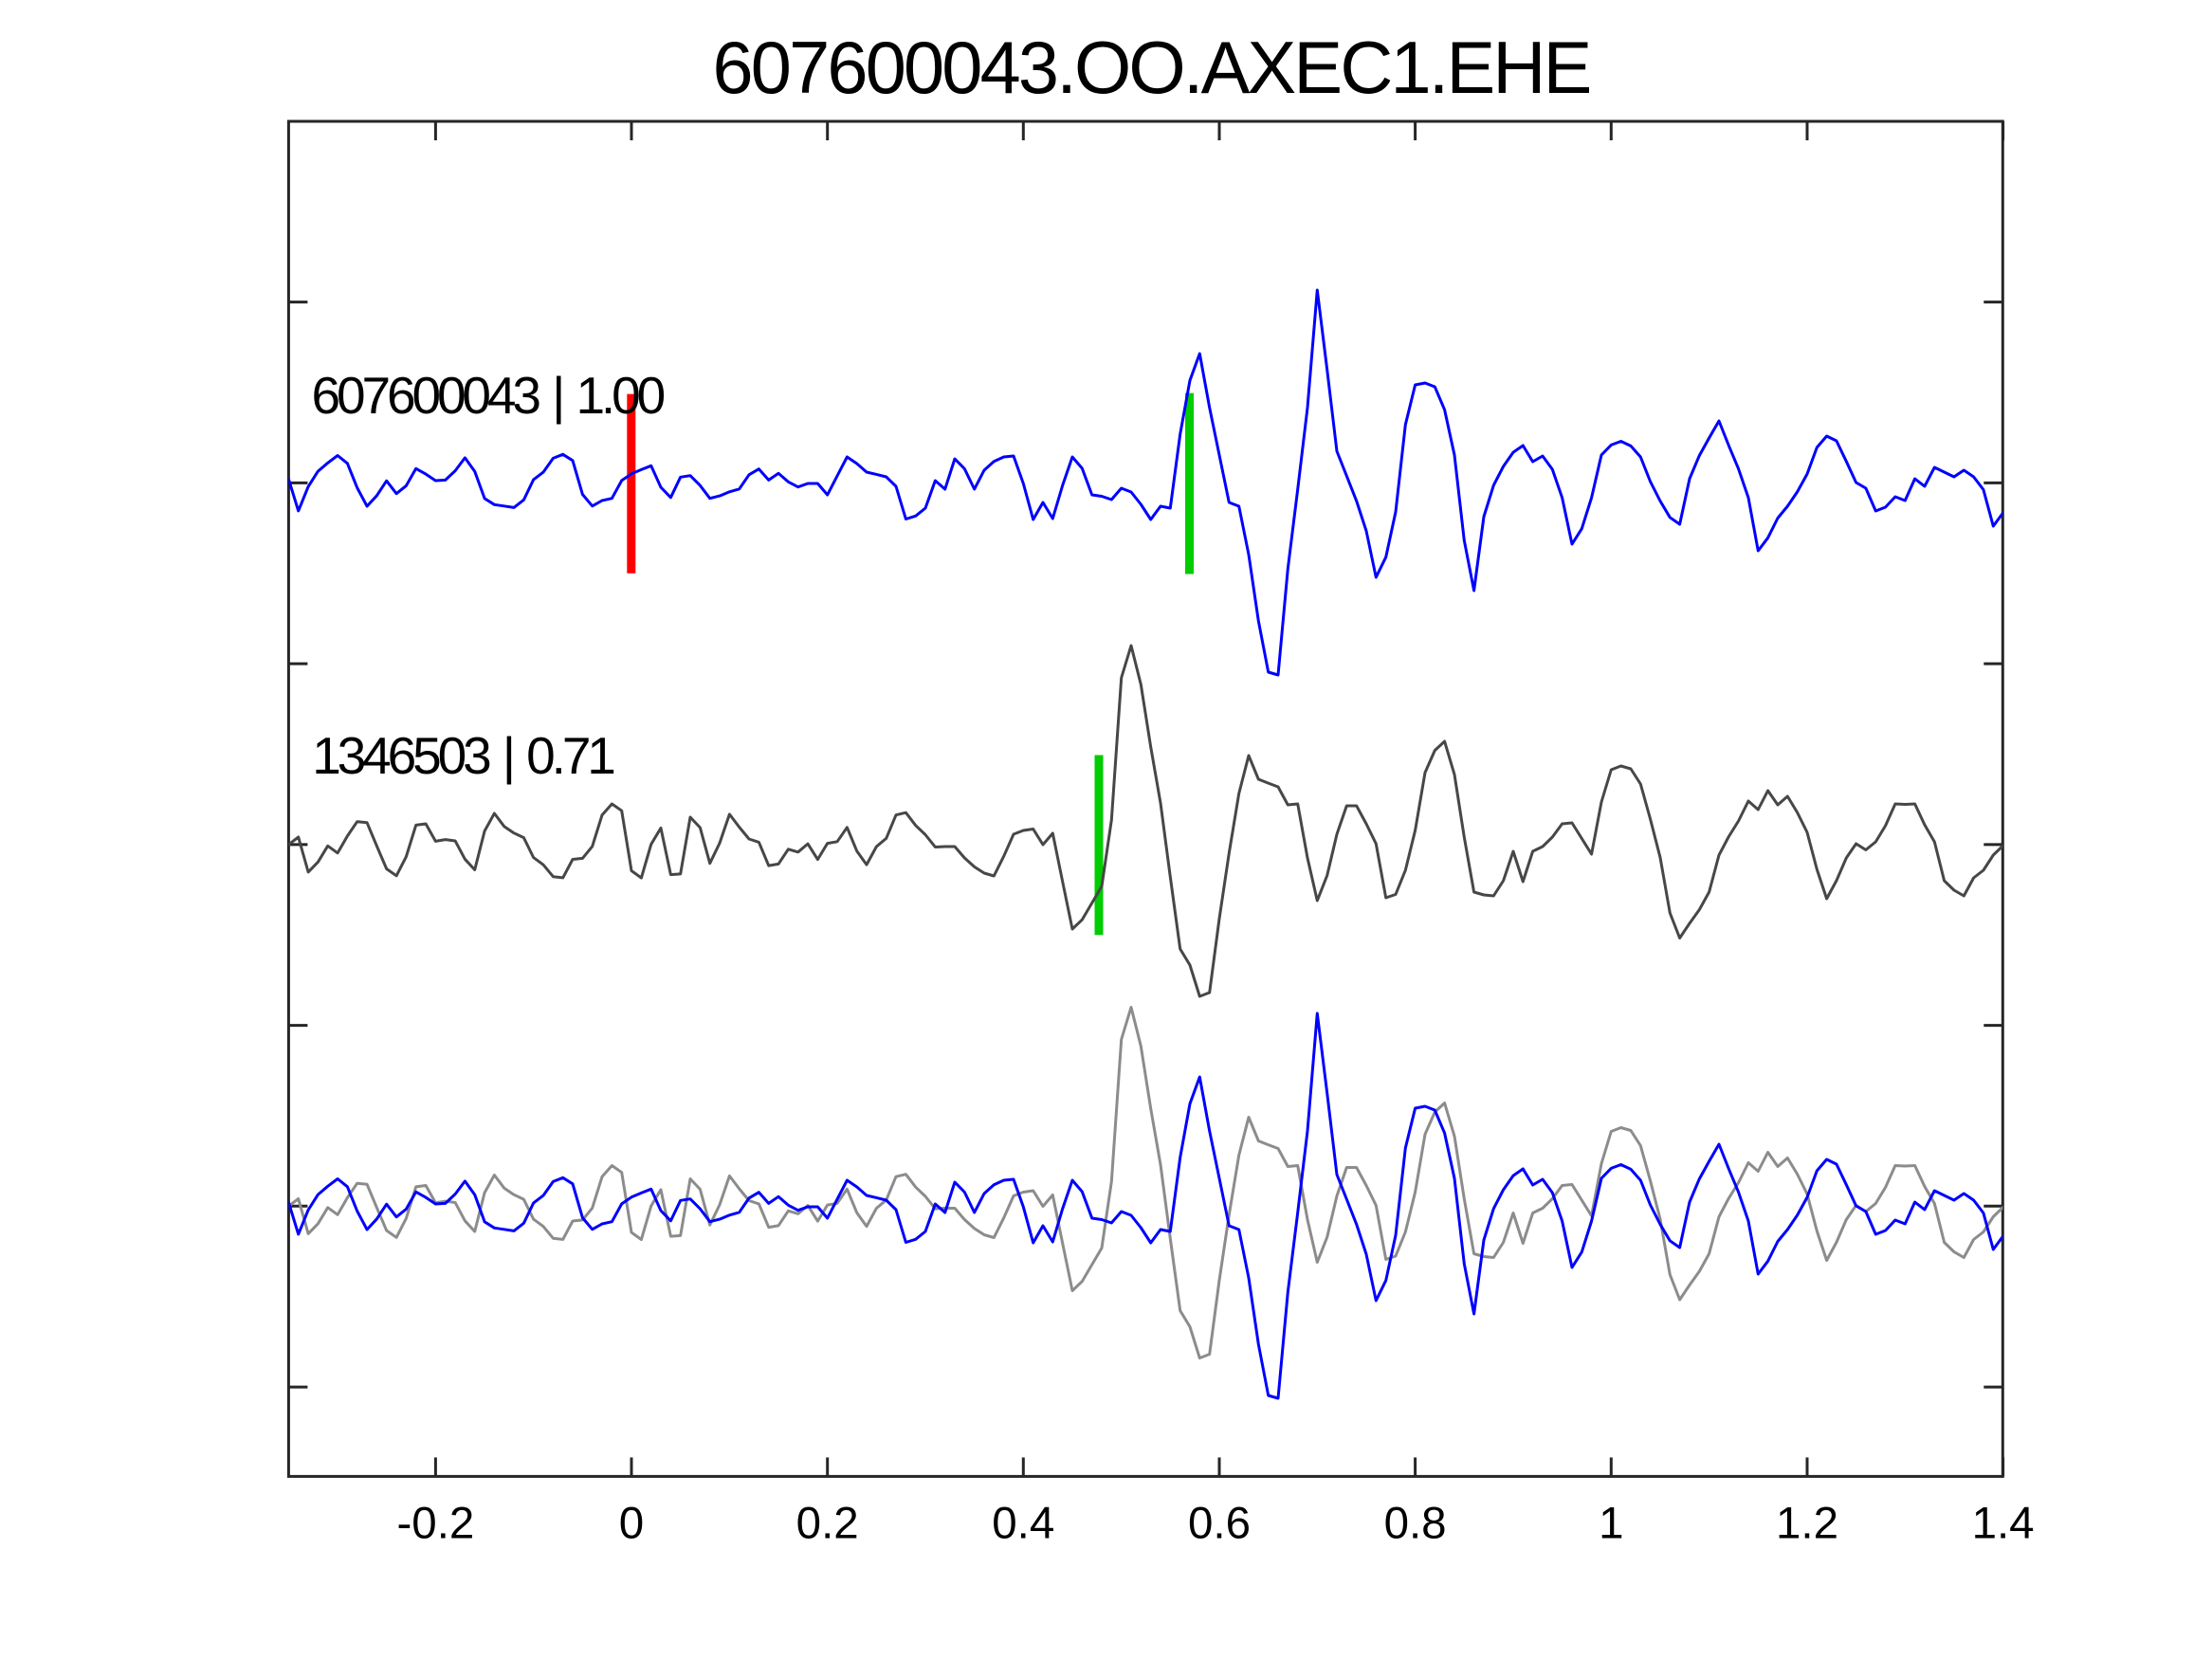  Describe the element at coordinates (2003, 1524) in the screenshot. I see `svg-text: 1.4` at that location.